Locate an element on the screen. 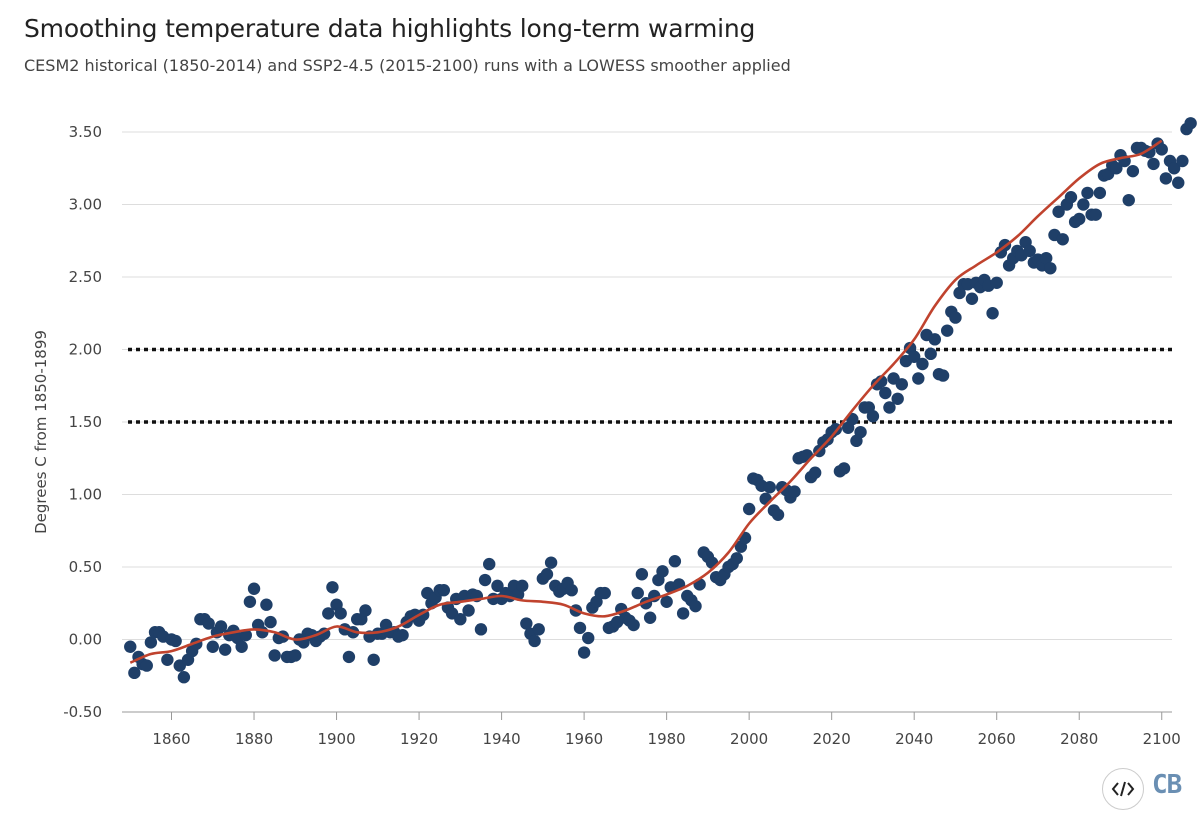  embed-button is located at coordinates (1123, 789).